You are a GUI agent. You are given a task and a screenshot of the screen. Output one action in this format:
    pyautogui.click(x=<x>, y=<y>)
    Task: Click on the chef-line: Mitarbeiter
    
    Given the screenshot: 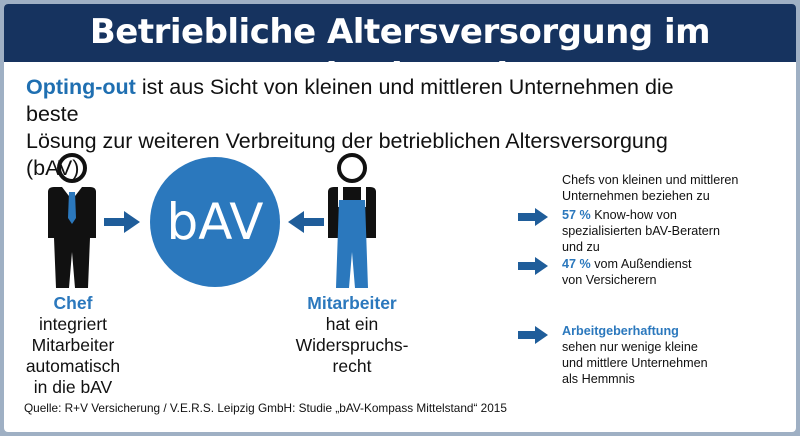 What is the action you would take?
    pyautogui.click(x=73, y=345)
    